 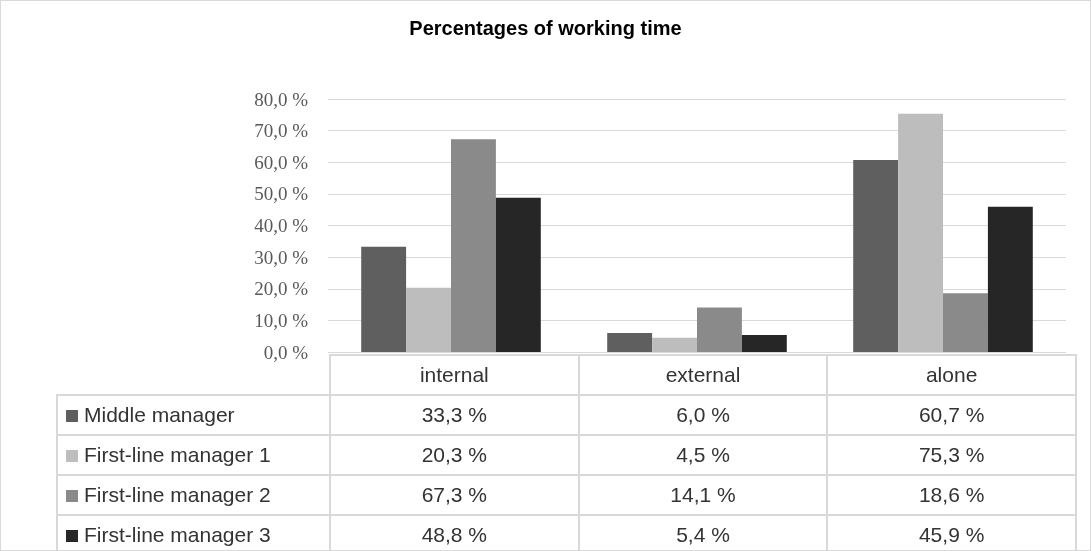 What do you see at coordinates (703, 375) in the screenshot?
I see `x-tick-label: external` at bounding box center [703, 375].